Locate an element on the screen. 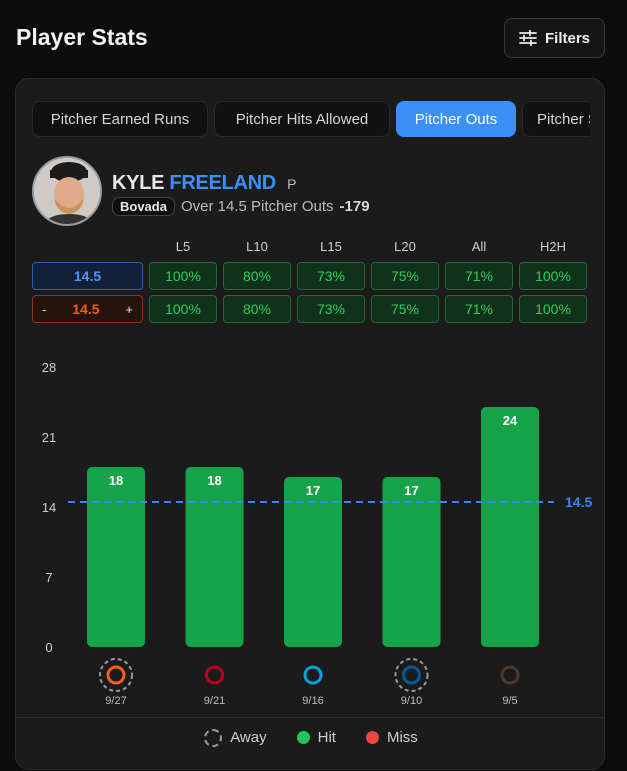  prop-odds: -179 is located at coordinates (354, 206).